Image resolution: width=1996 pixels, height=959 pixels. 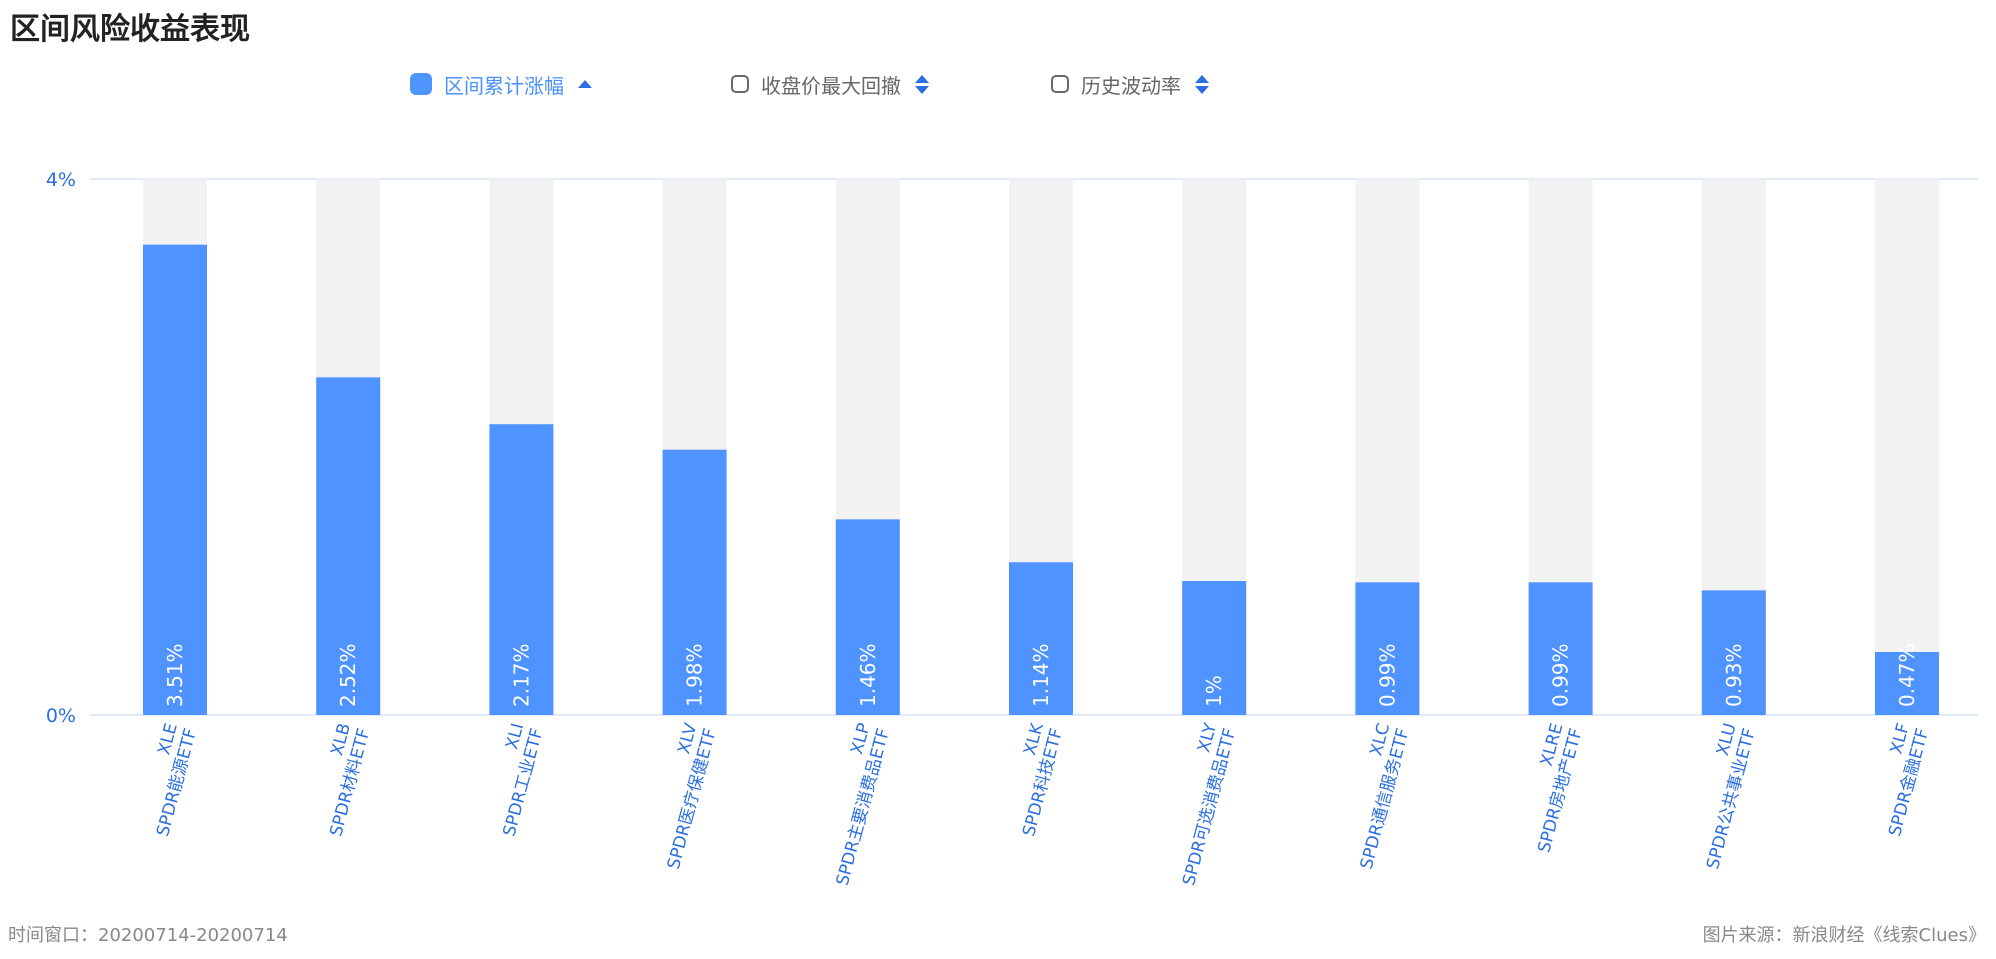 I want to click on data-label: 0.47%, so click(x=1907, y=675).